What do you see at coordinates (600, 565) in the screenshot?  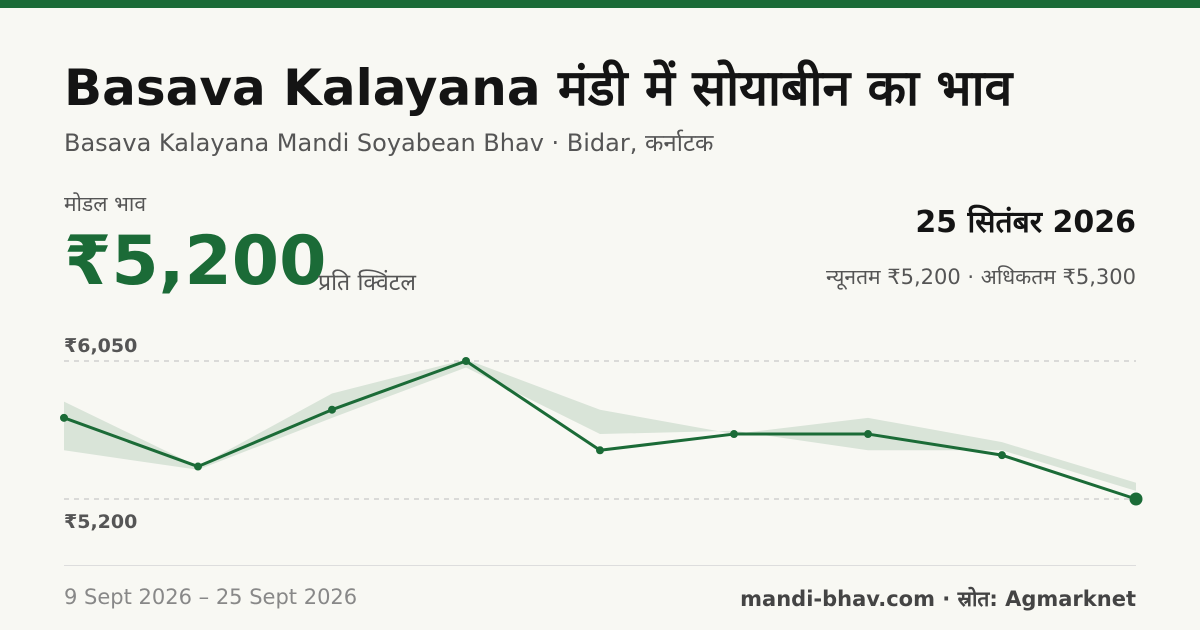 I see `footer-divider` at bounding box center [600, 565].